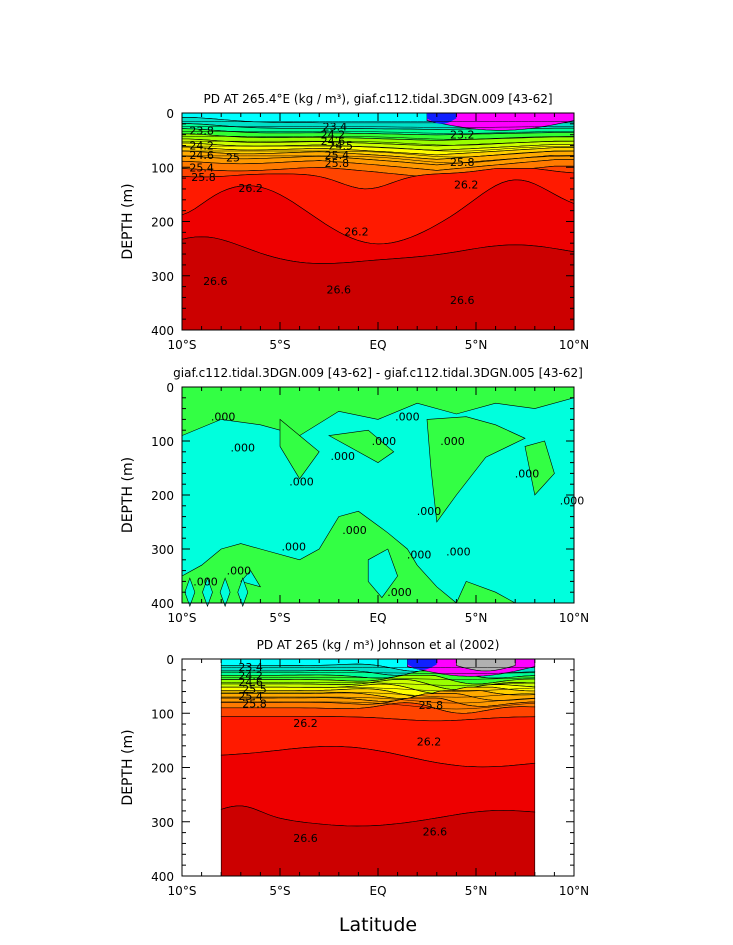 This screenshot has width=733, height=945. What do you see at coordinates (341, 146) in the screenshot?
I see `contour-label: 24.5` at bounding box center [341, 146].